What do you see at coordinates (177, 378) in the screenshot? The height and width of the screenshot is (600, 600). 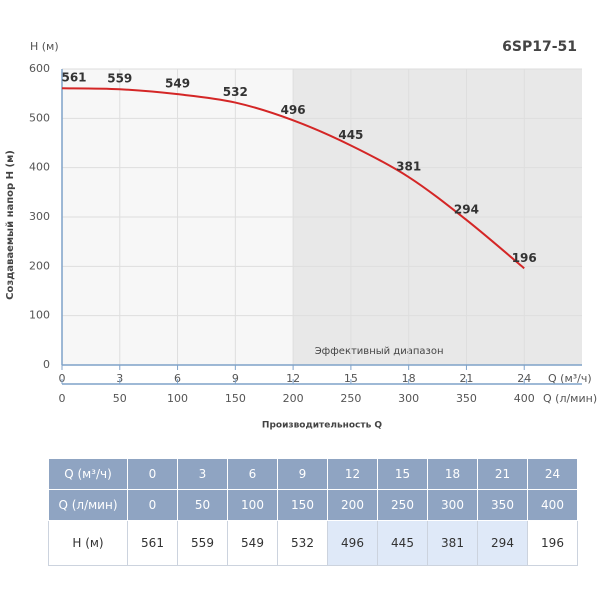 I see `x-tick-label: 6` at bounding box center [177, 378].